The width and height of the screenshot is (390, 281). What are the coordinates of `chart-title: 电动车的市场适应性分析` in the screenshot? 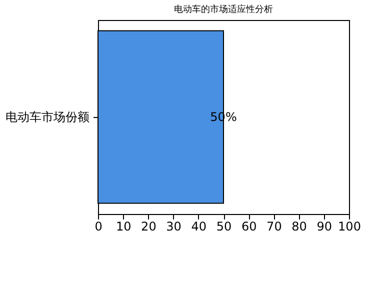 It's located at (223, 9).